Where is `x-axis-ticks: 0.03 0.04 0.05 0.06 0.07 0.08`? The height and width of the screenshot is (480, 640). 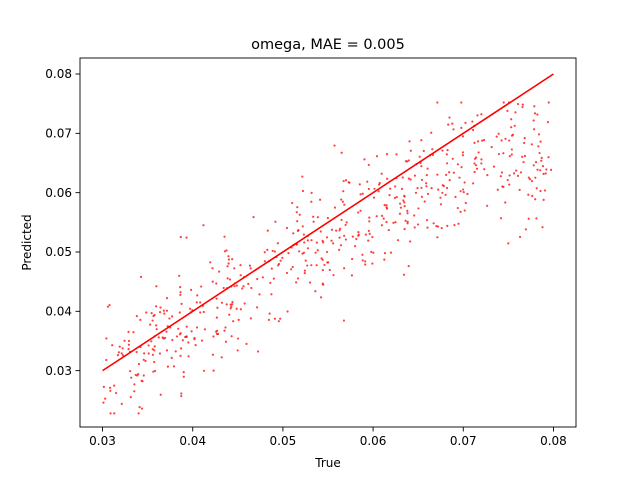
x-axis-ticks: 0.03 0.04 0.05 0.06 0.07 0.08 is located at coordinates (328, 437).